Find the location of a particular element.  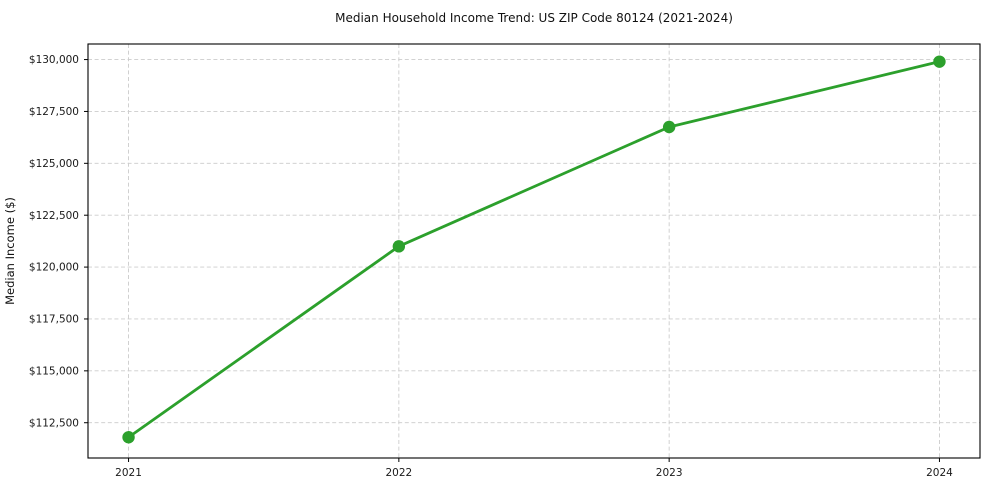

y-tick-label: $125,000 is located at coordinates (54, 164).